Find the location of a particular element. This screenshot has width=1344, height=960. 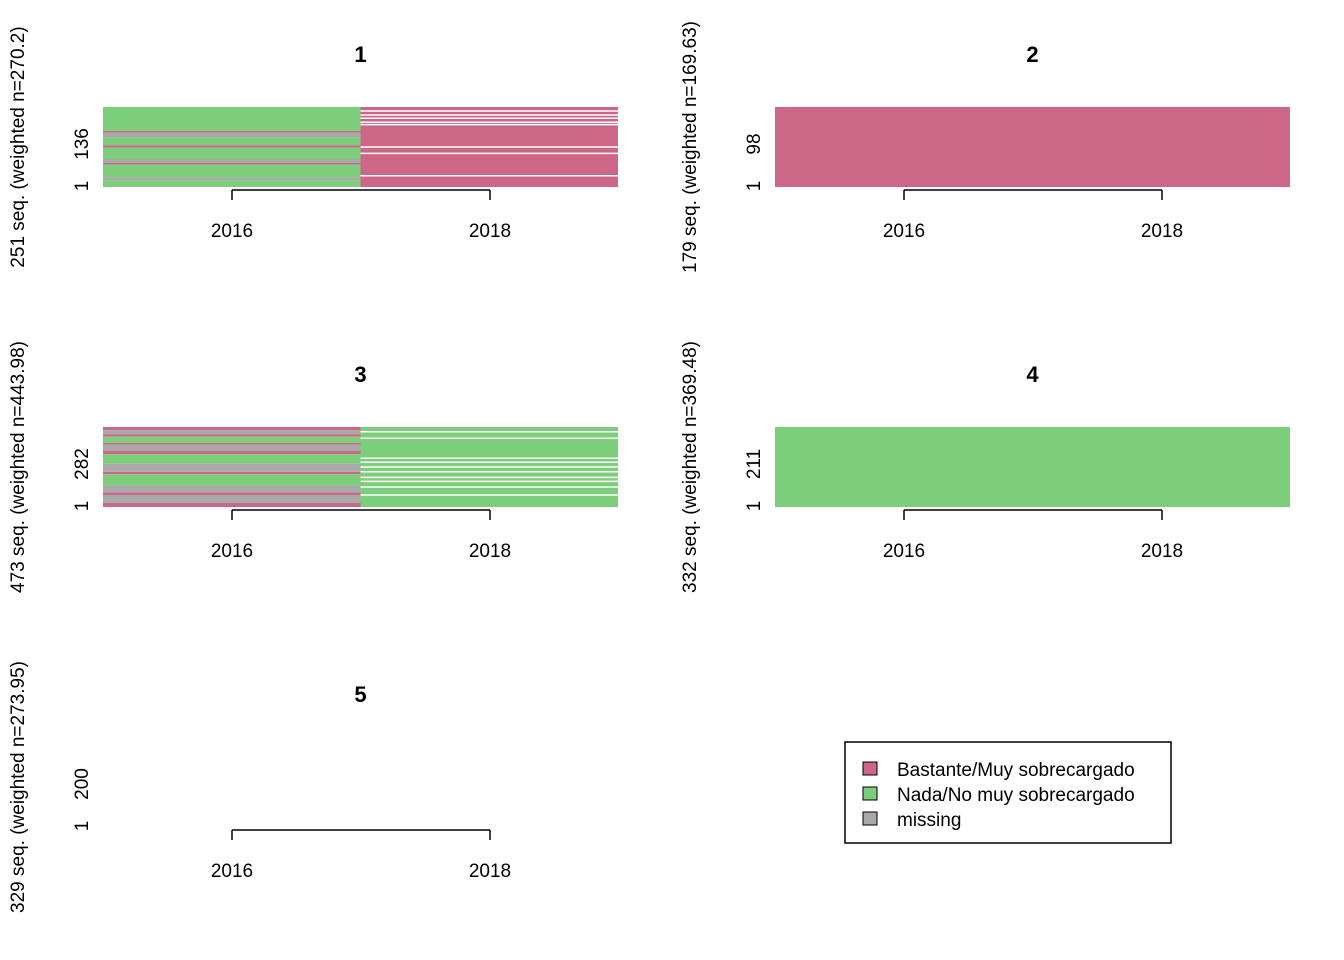

legend-swatch-missing is located at coordinates (870, 818).